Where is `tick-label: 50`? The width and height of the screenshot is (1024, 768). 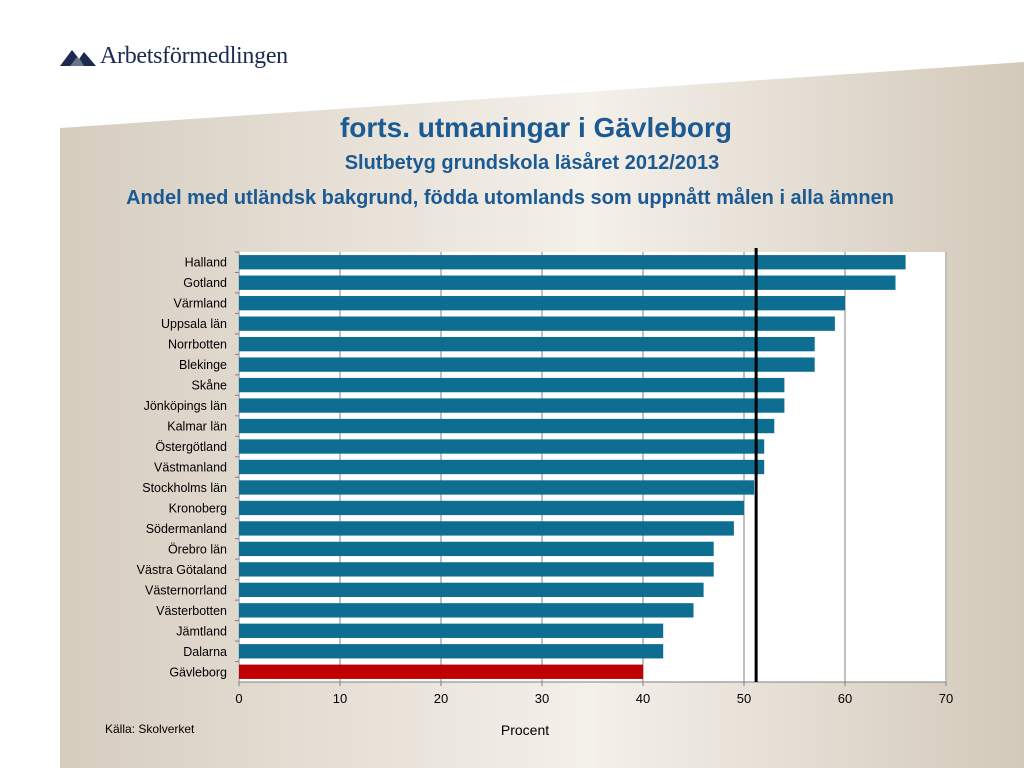 tick-label: 50 is located at coordinates (744, 698).